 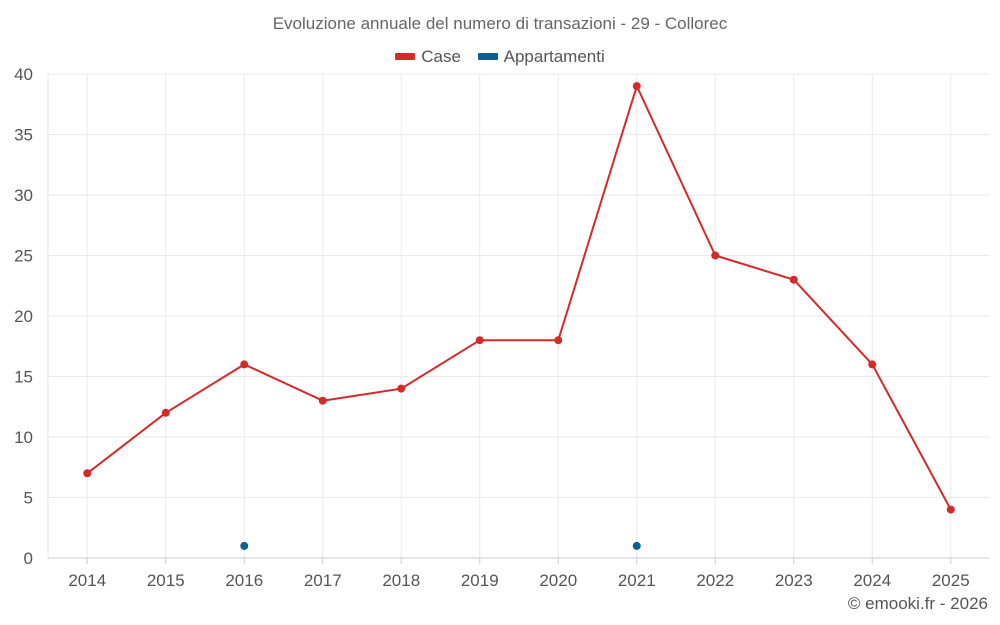 I want to click on data-point-case-2014, so click(x=87, y=473).